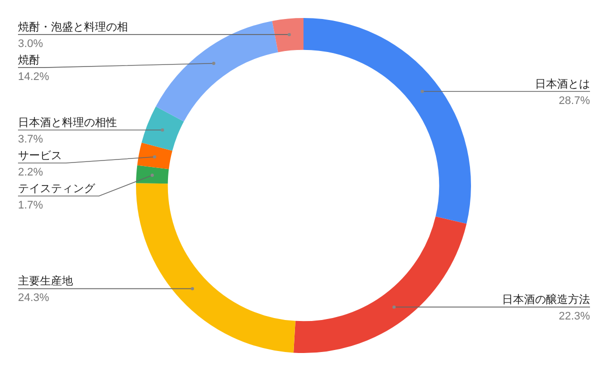 The width and height of the screenshot is (607, 371). What do you see at coordinates (546, 299) in the screenshot?
I see `slice-label: 日本酒の醸造方法` at bounding box center [546, 299].